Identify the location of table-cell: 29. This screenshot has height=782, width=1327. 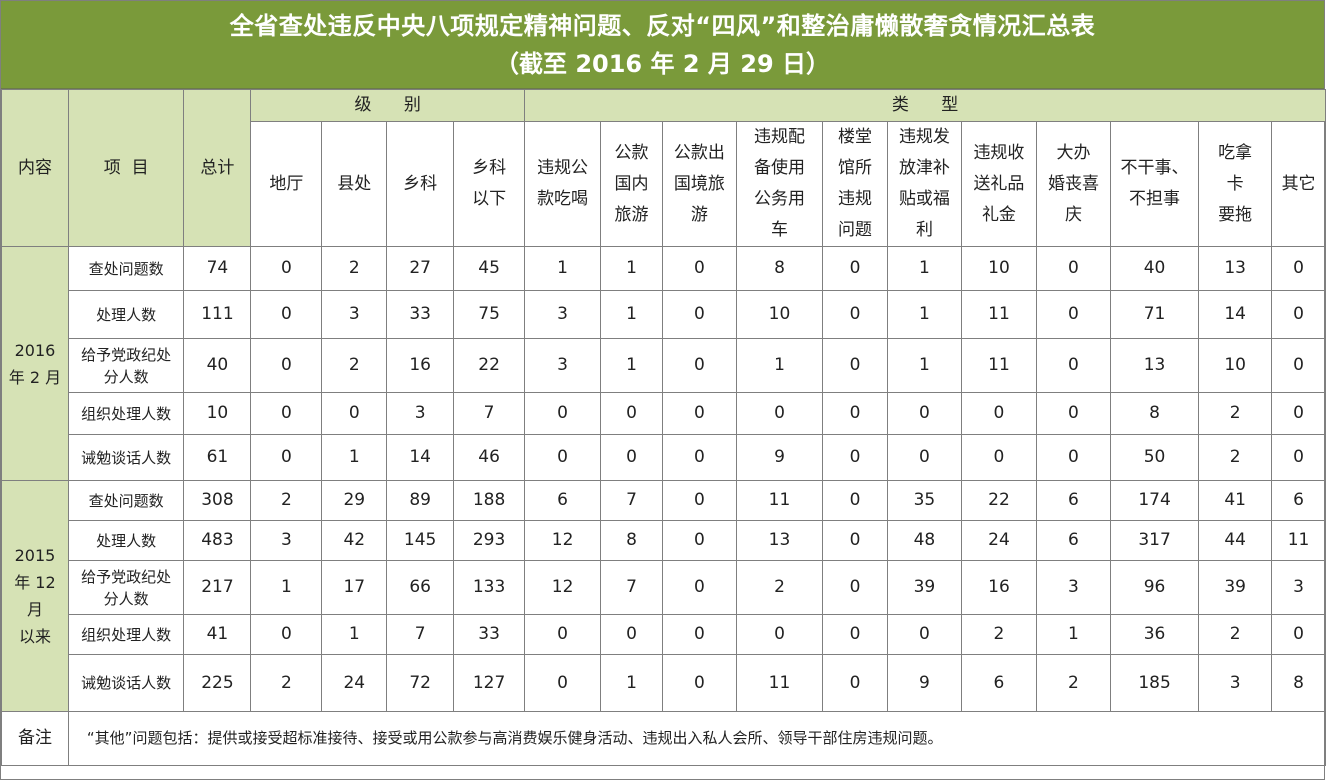
(354, 500).